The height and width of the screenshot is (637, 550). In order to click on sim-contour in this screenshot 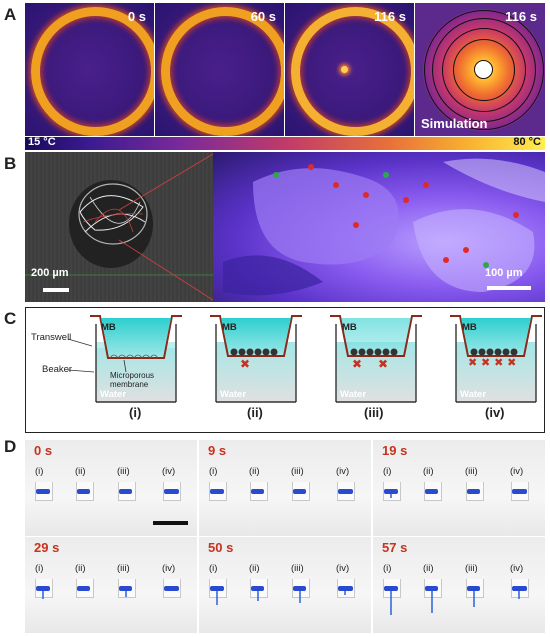, I will do `click(484, 70)`.